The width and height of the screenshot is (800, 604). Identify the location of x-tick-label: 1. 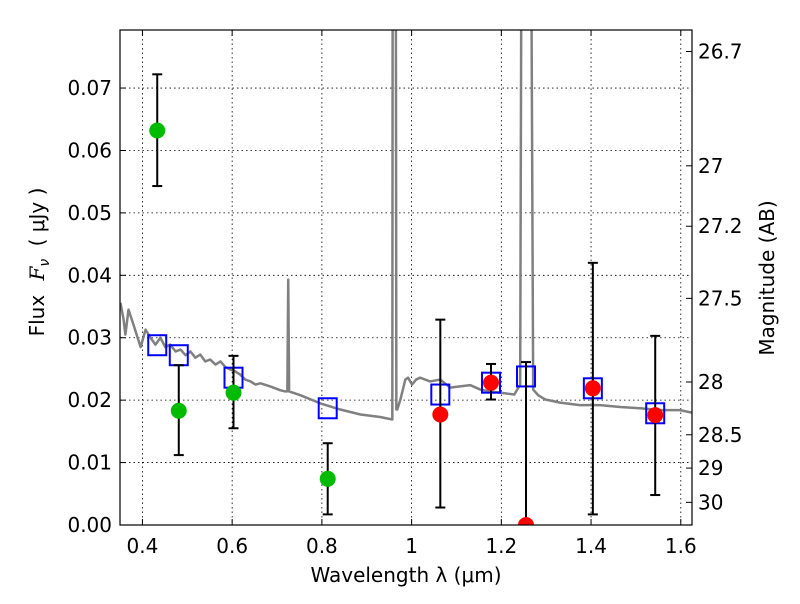
(411, 546).